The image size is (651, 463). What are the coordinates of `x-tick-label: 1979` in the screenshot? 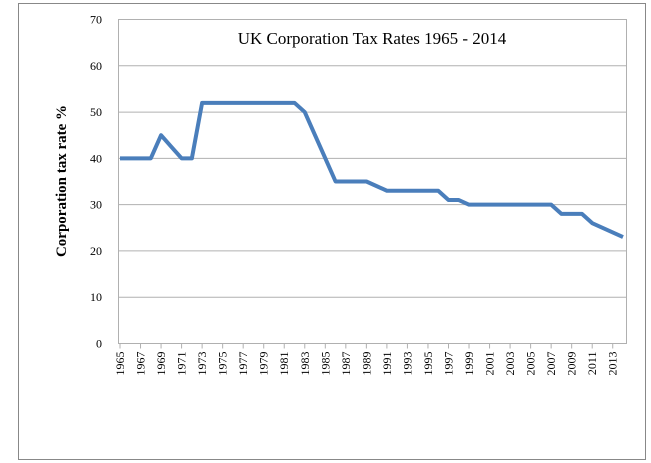 It's located at (264, 364).